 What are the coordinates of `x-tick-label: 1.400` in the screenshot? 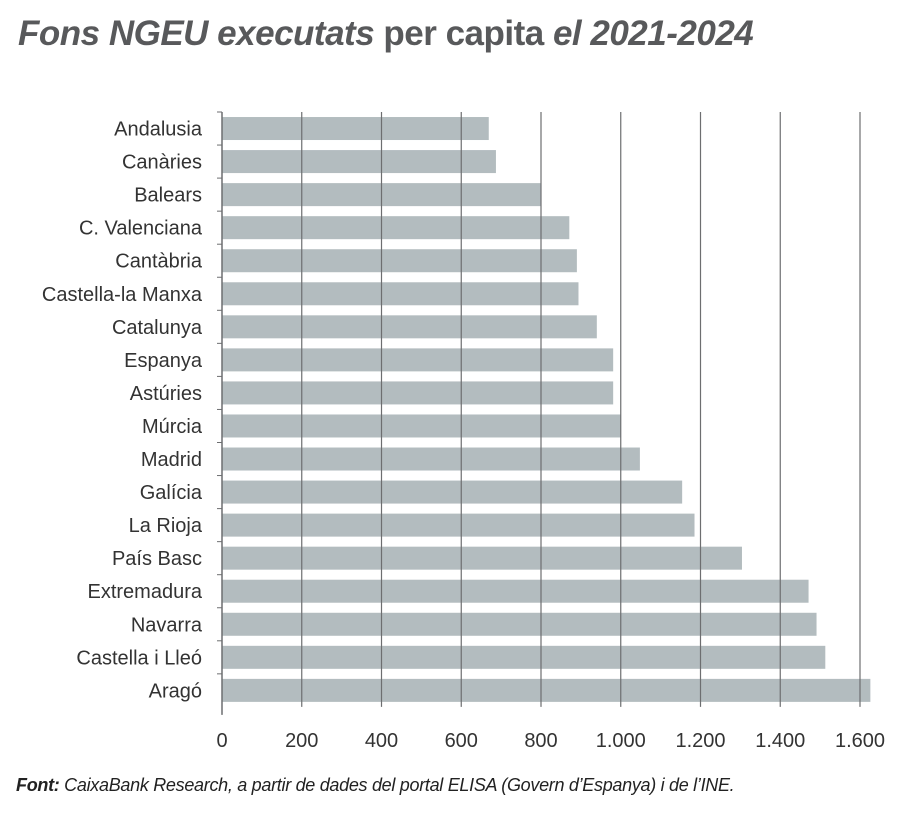 It's located at (780, 741).